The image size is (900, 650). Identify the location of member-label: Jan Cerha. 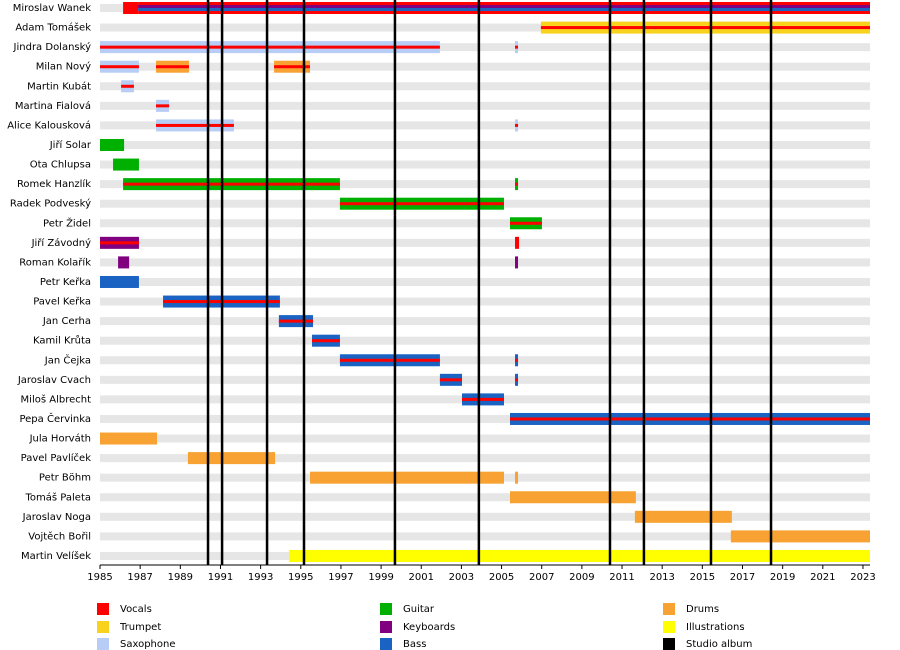
(66, 321).